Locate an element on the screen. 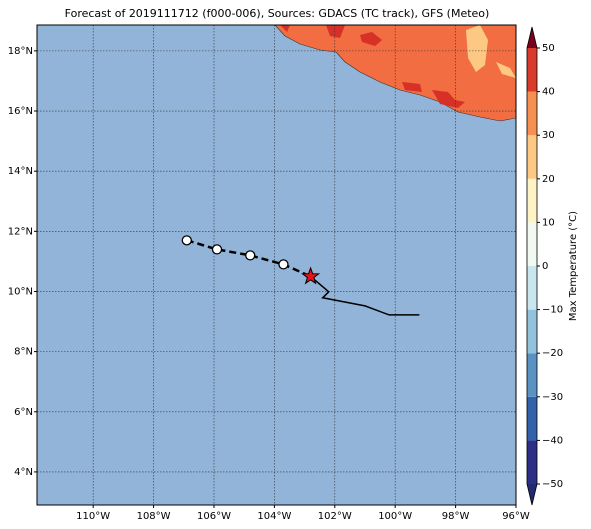 This screenshot has height=529, width=591. x-tick-label: 106°W is located at coordinates (214, 516).